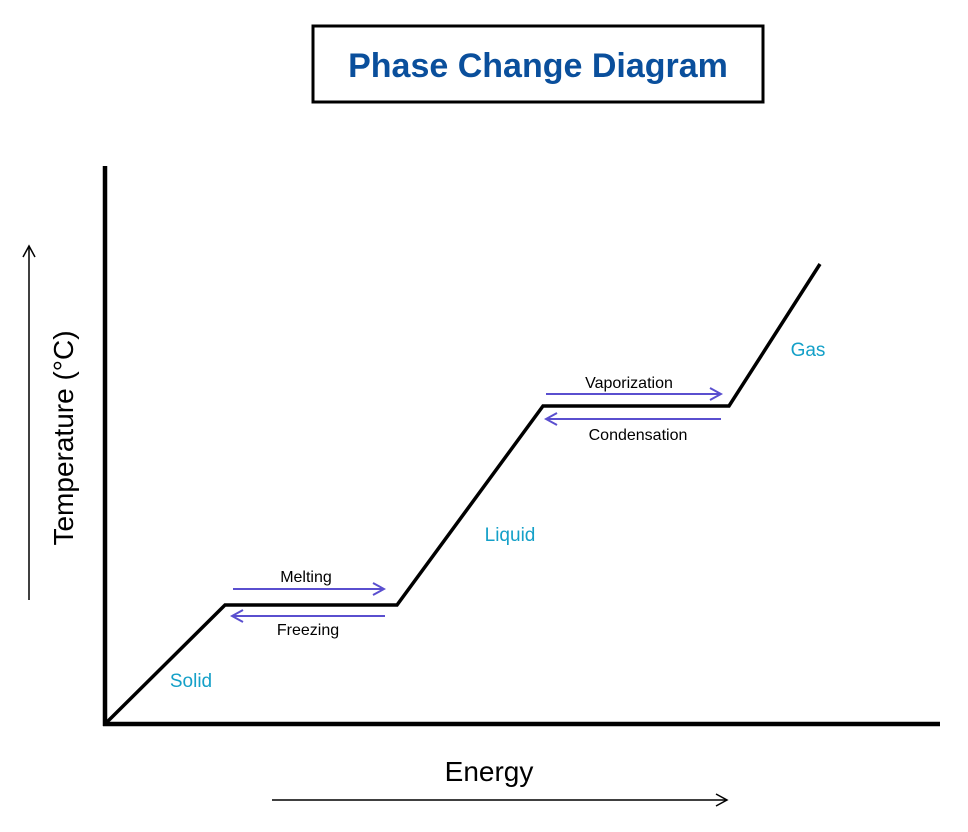  Describe the element at coordinates (306, 577) in the screenshot. I see `process-label-melting: Melting` at that location.